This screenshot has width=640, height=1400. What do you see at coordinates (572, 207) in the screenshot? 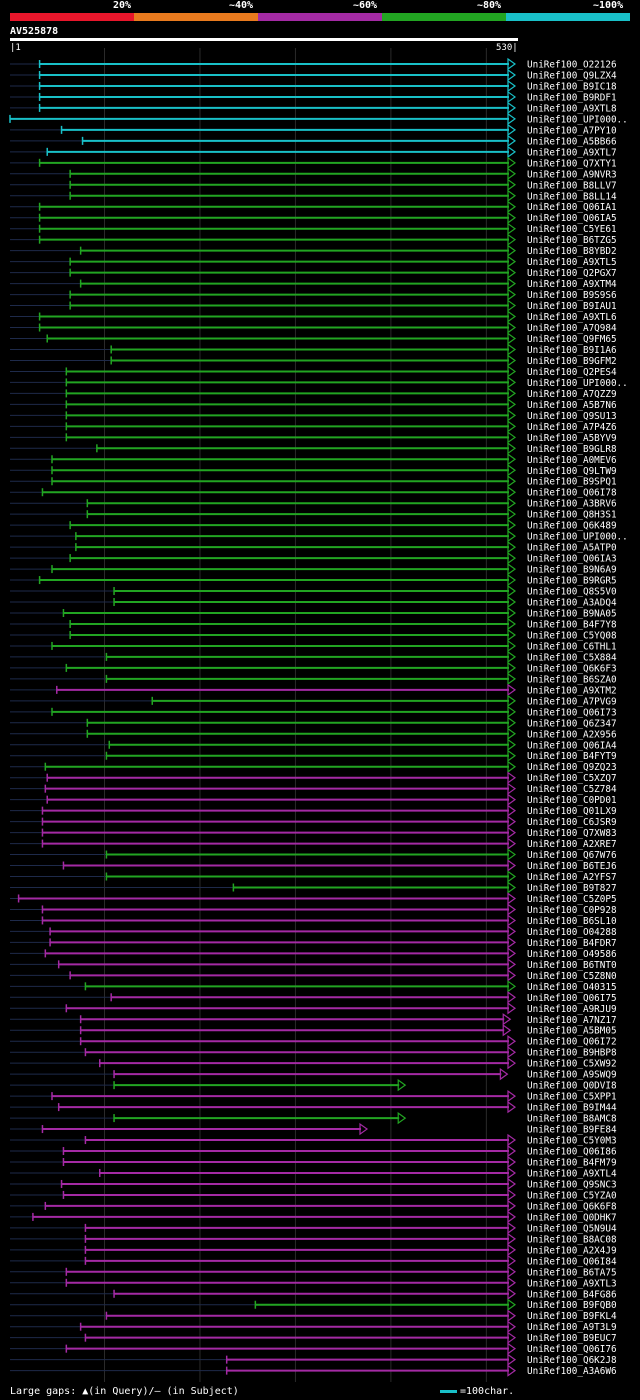
I see `hit-label: UniRef100_Q06IA1` at bounding box center [572, 207].